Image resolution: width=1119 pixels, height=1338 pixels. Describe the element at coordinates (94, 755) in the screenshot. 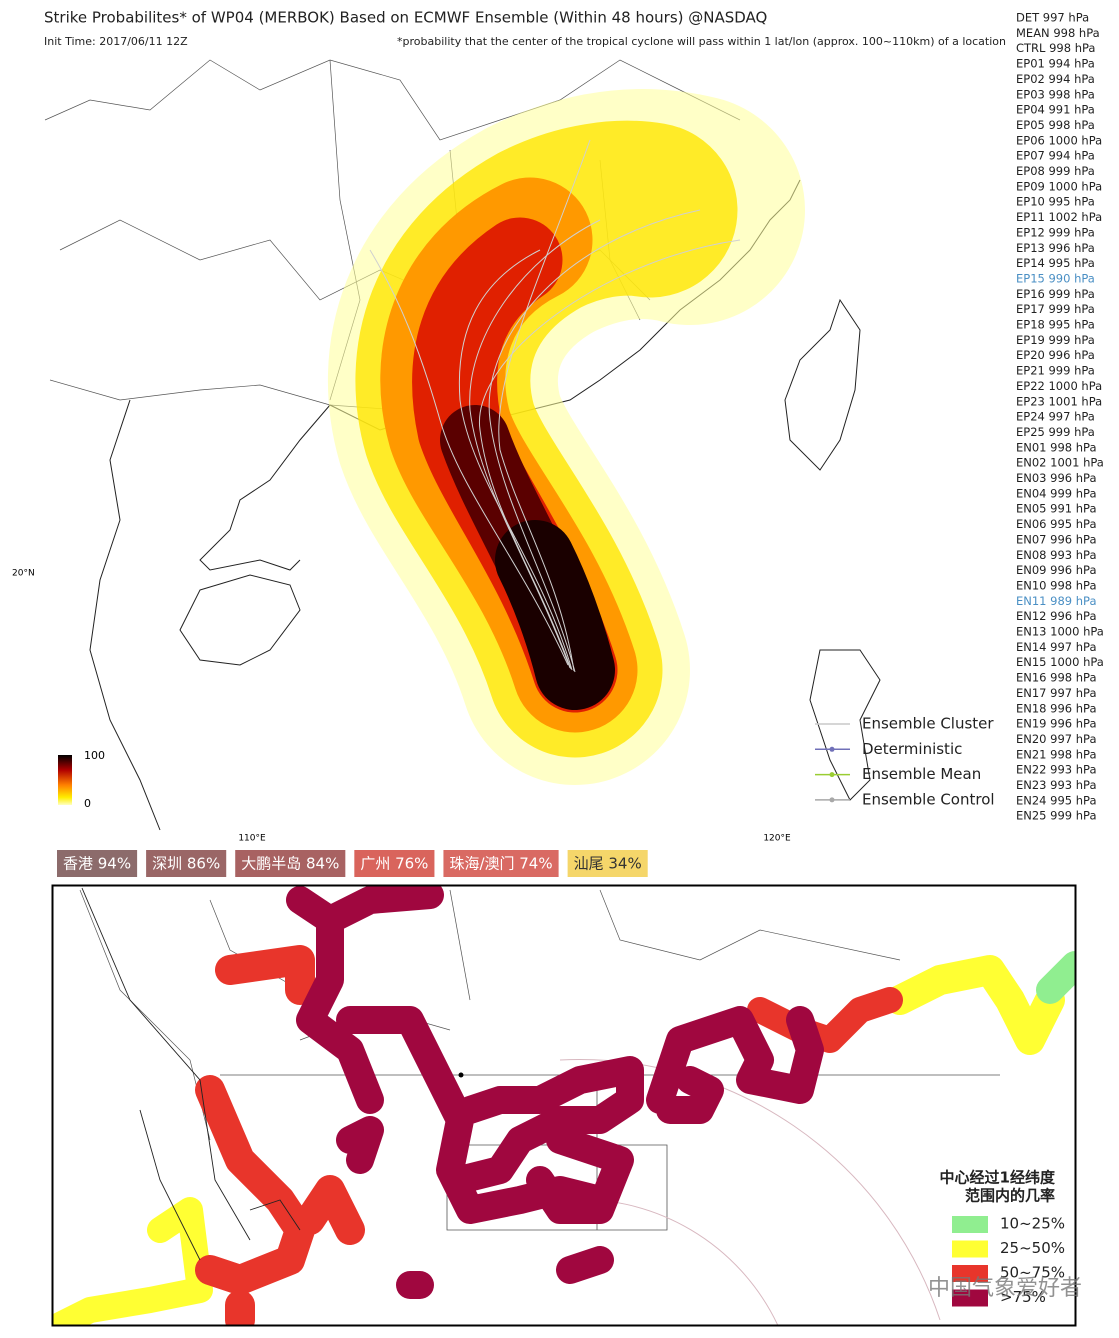

I see `colorbar-max: 100` at that location.